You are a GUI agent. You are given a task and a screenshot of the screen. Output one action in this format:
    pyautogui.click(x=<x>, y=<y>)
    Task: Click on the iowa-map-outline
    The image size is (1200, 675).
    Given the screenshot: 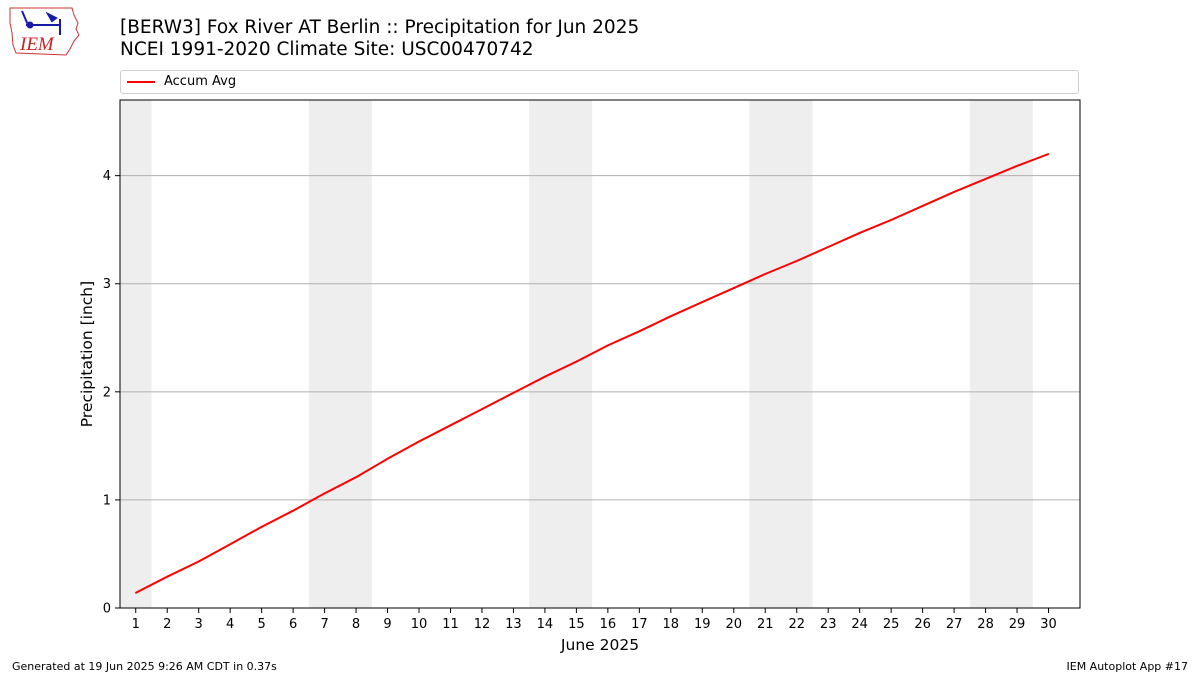 What is the action you would take?
    pyautogui.click(x=44, y=31)
    